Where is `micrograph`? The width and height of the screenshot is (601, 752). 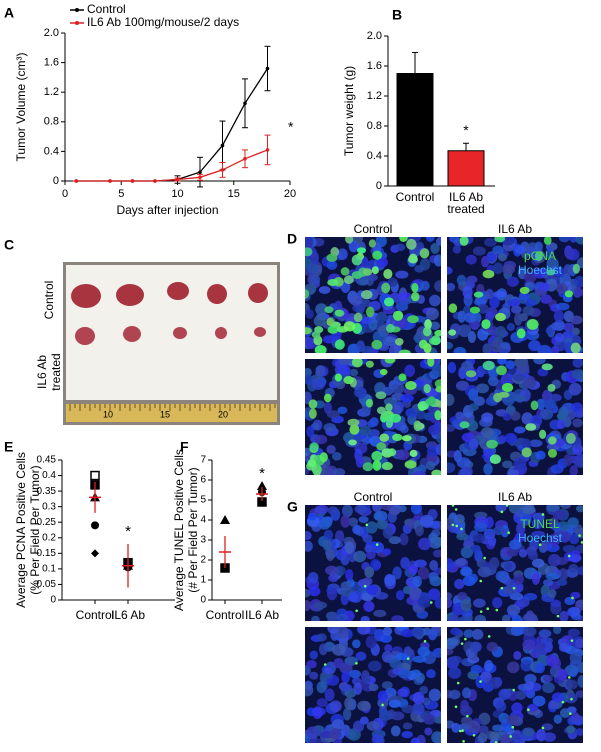
micrograph is located at coordinates (515, 417).